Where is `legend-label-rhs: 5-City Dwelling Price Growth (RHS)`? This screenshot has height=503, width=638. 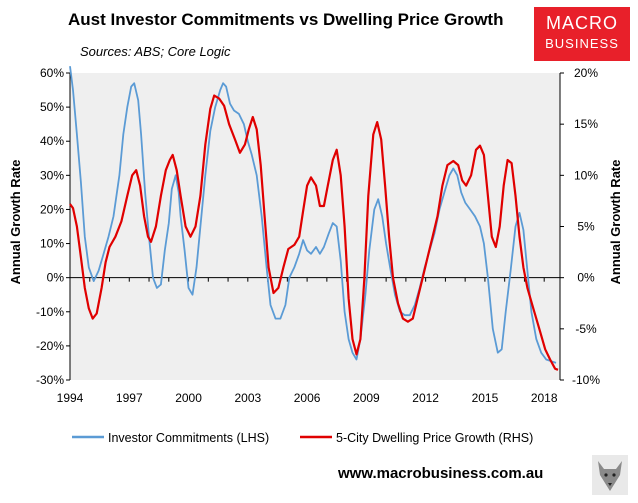 legend-label-rhs: 5-City Dwelling Price Growth (RHS) is located at coordinates (434, 438).